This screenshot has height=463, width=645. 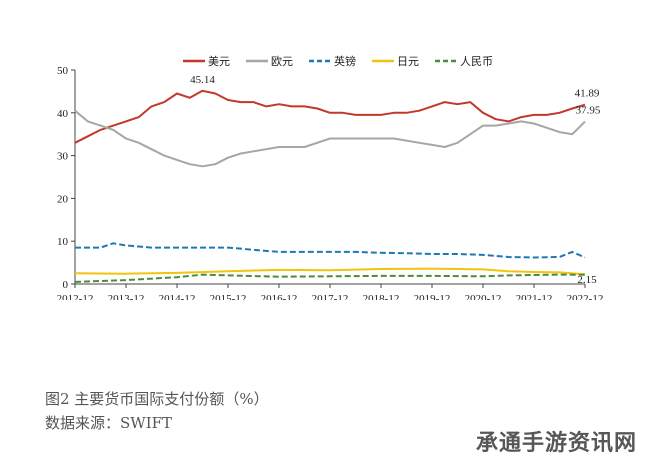 What do you see at coordinates (202, 80) in the screenshot?
I see `data-label: 45.14` at bounding box center [202, 80].